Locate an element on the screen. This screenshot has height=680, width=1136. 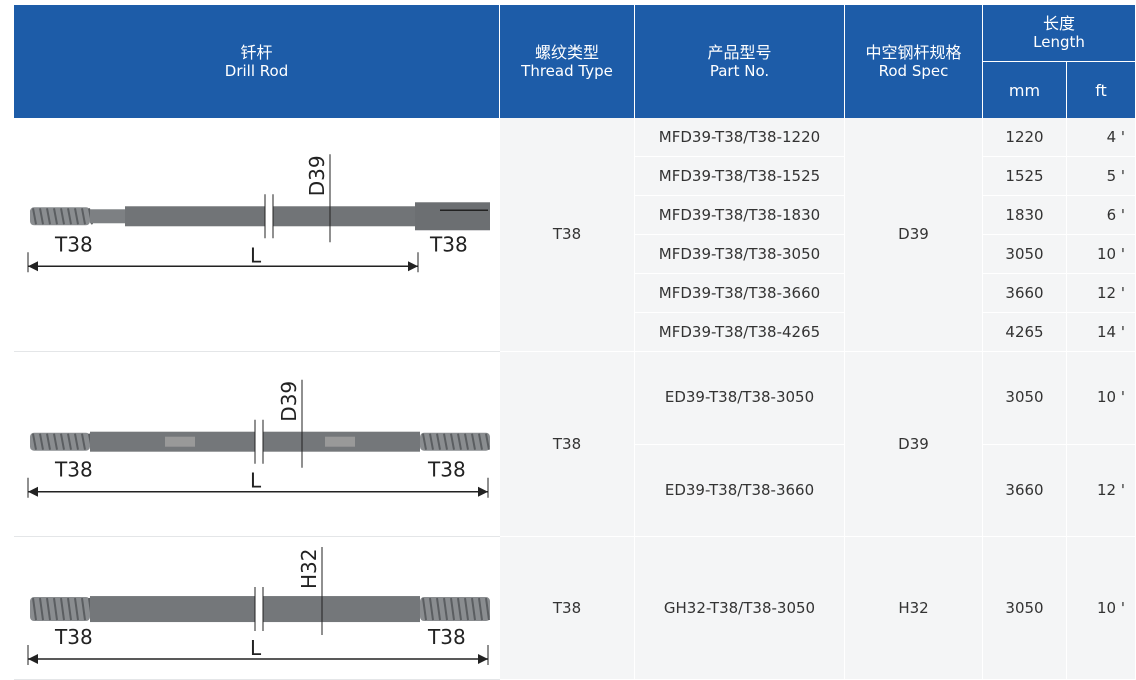
coupling is located at coordinates (452, 216).